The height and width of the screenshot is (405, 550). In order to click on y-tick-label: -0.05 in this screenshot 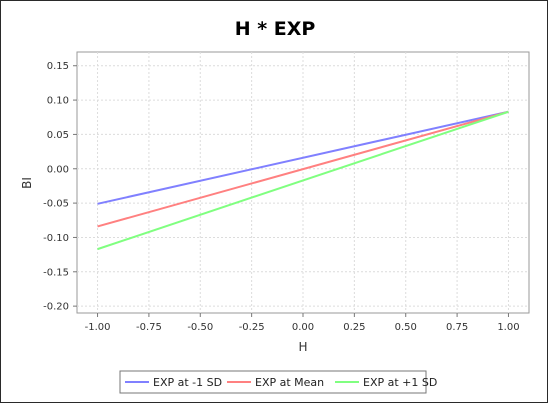, I will do `click(56, 204)`.